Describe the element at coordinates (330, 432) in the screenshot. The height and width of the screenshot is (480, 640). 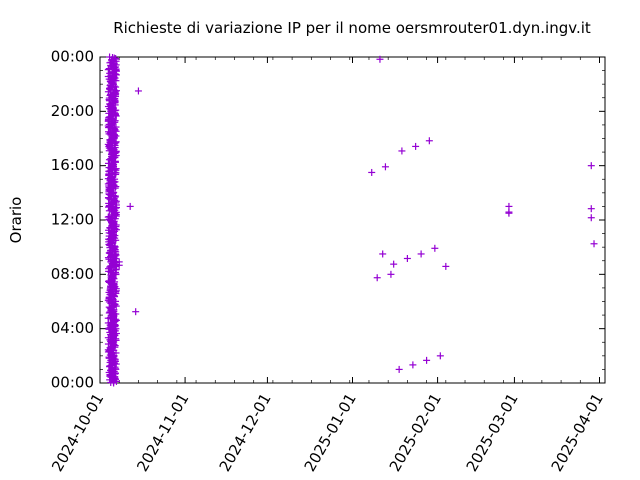
I see `x-tick-label: 2025-01-01` at that location.